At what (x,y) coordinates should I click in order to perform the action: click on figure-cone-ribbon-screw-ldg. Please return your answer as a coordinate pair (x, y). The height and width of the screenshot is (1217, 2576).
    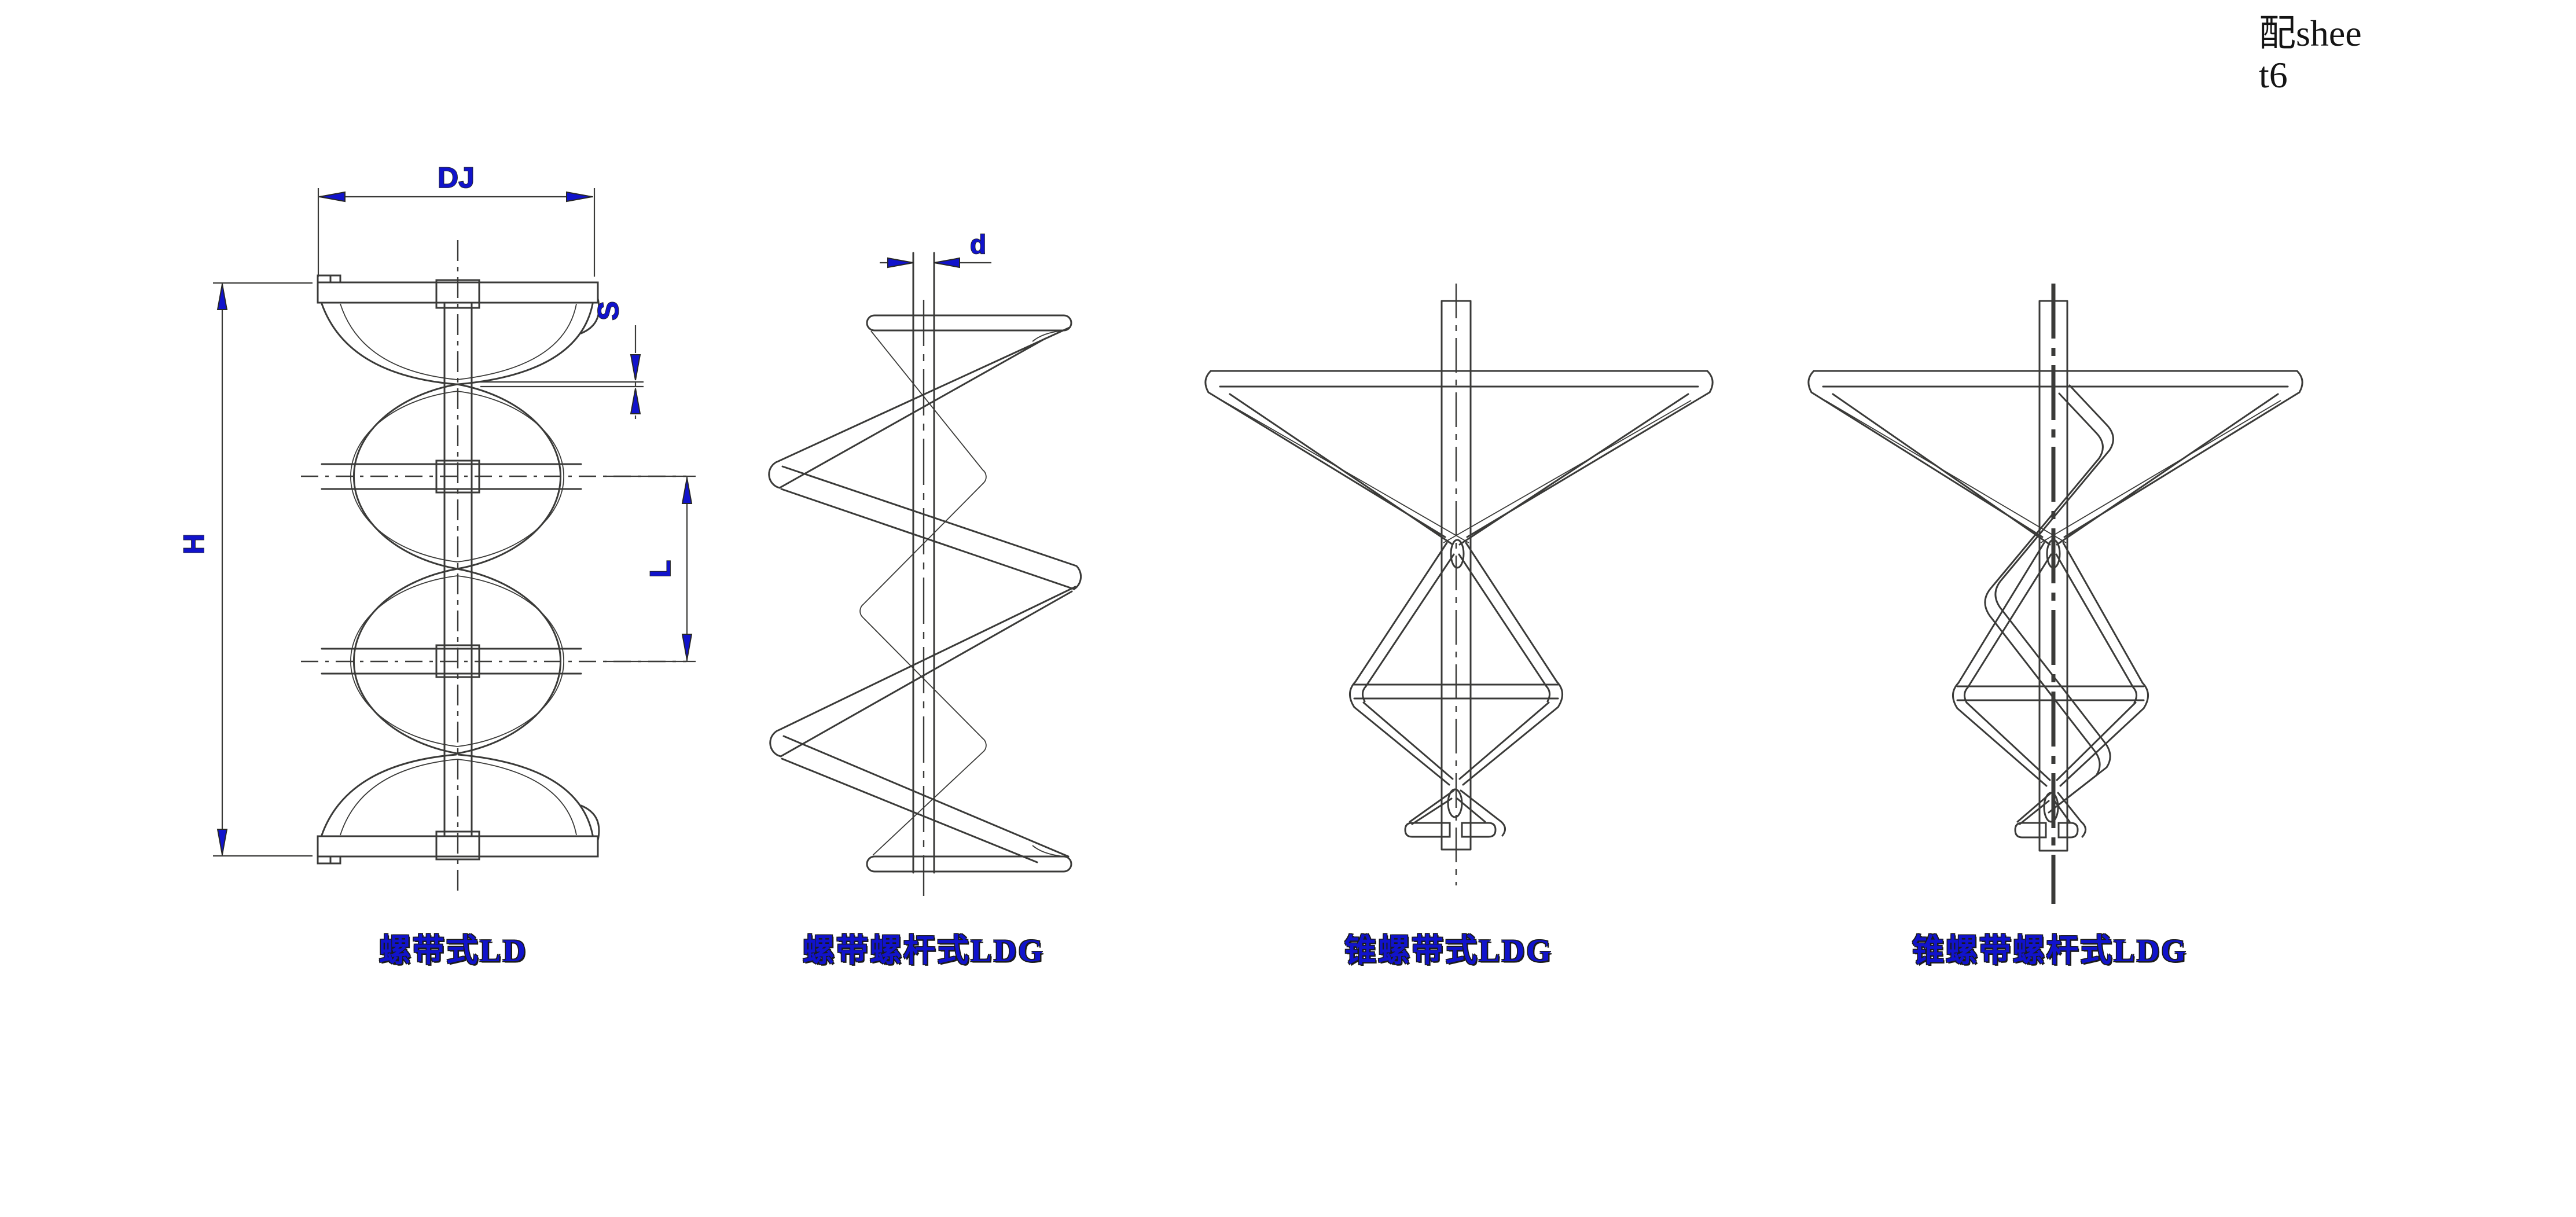
    Looking at the image, I should click on (2055, 594).